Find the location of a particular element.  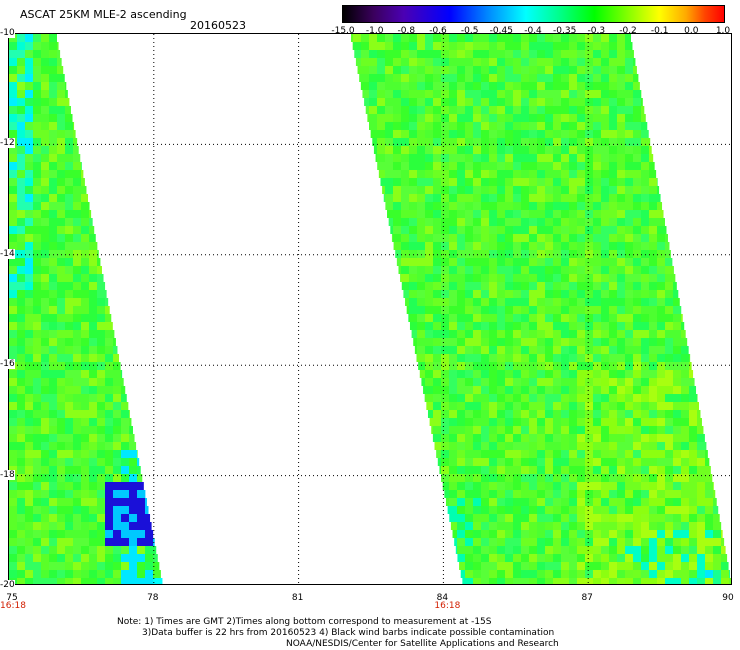

y-tick-label: -18 is located at coordinates (7, 474).